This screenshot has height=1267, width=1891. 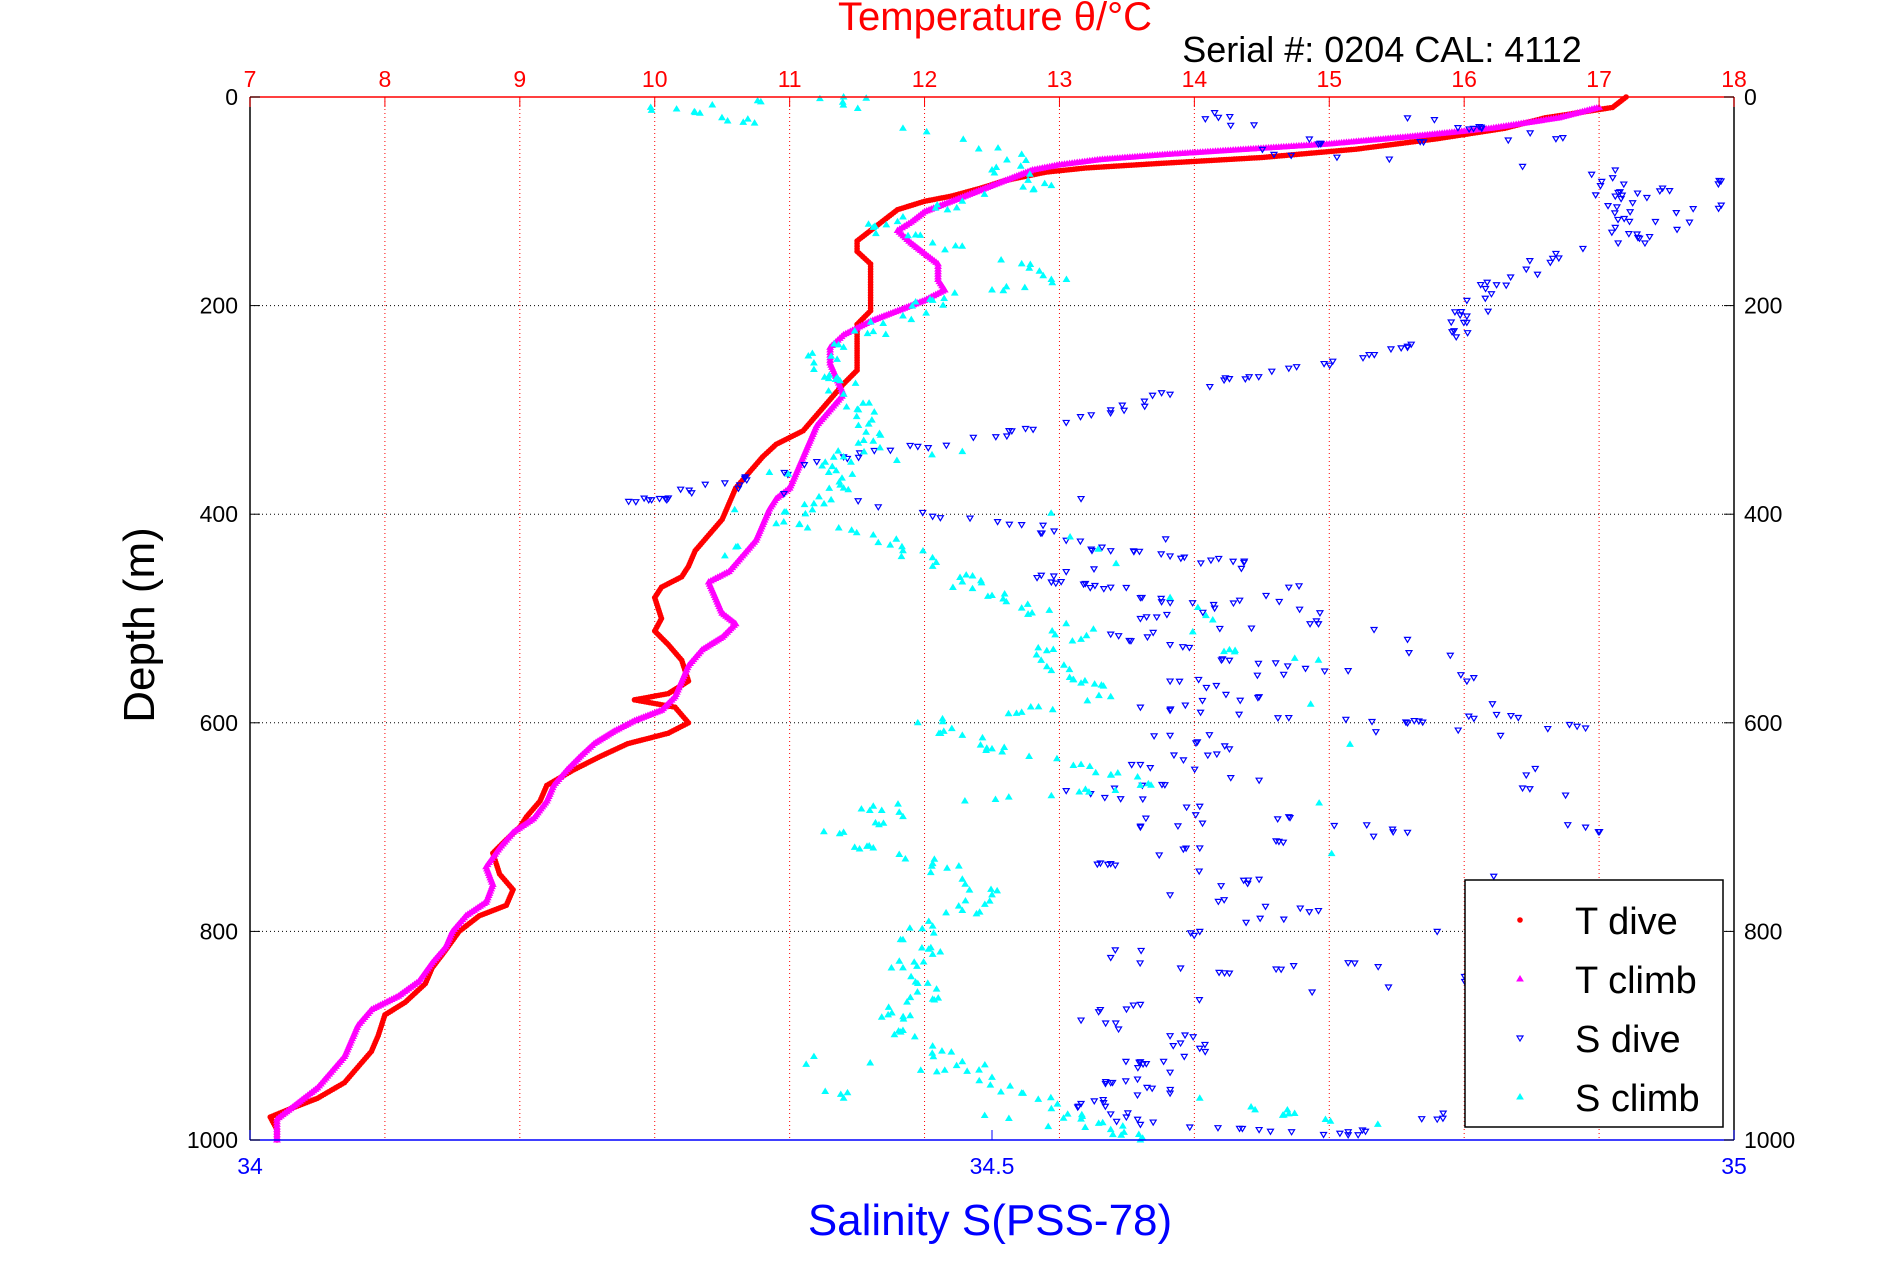 What do you see at coordinates (231, 97) in the screenshot?
I see `y-left-tick-label: 0` at bounding box center [231, 97].